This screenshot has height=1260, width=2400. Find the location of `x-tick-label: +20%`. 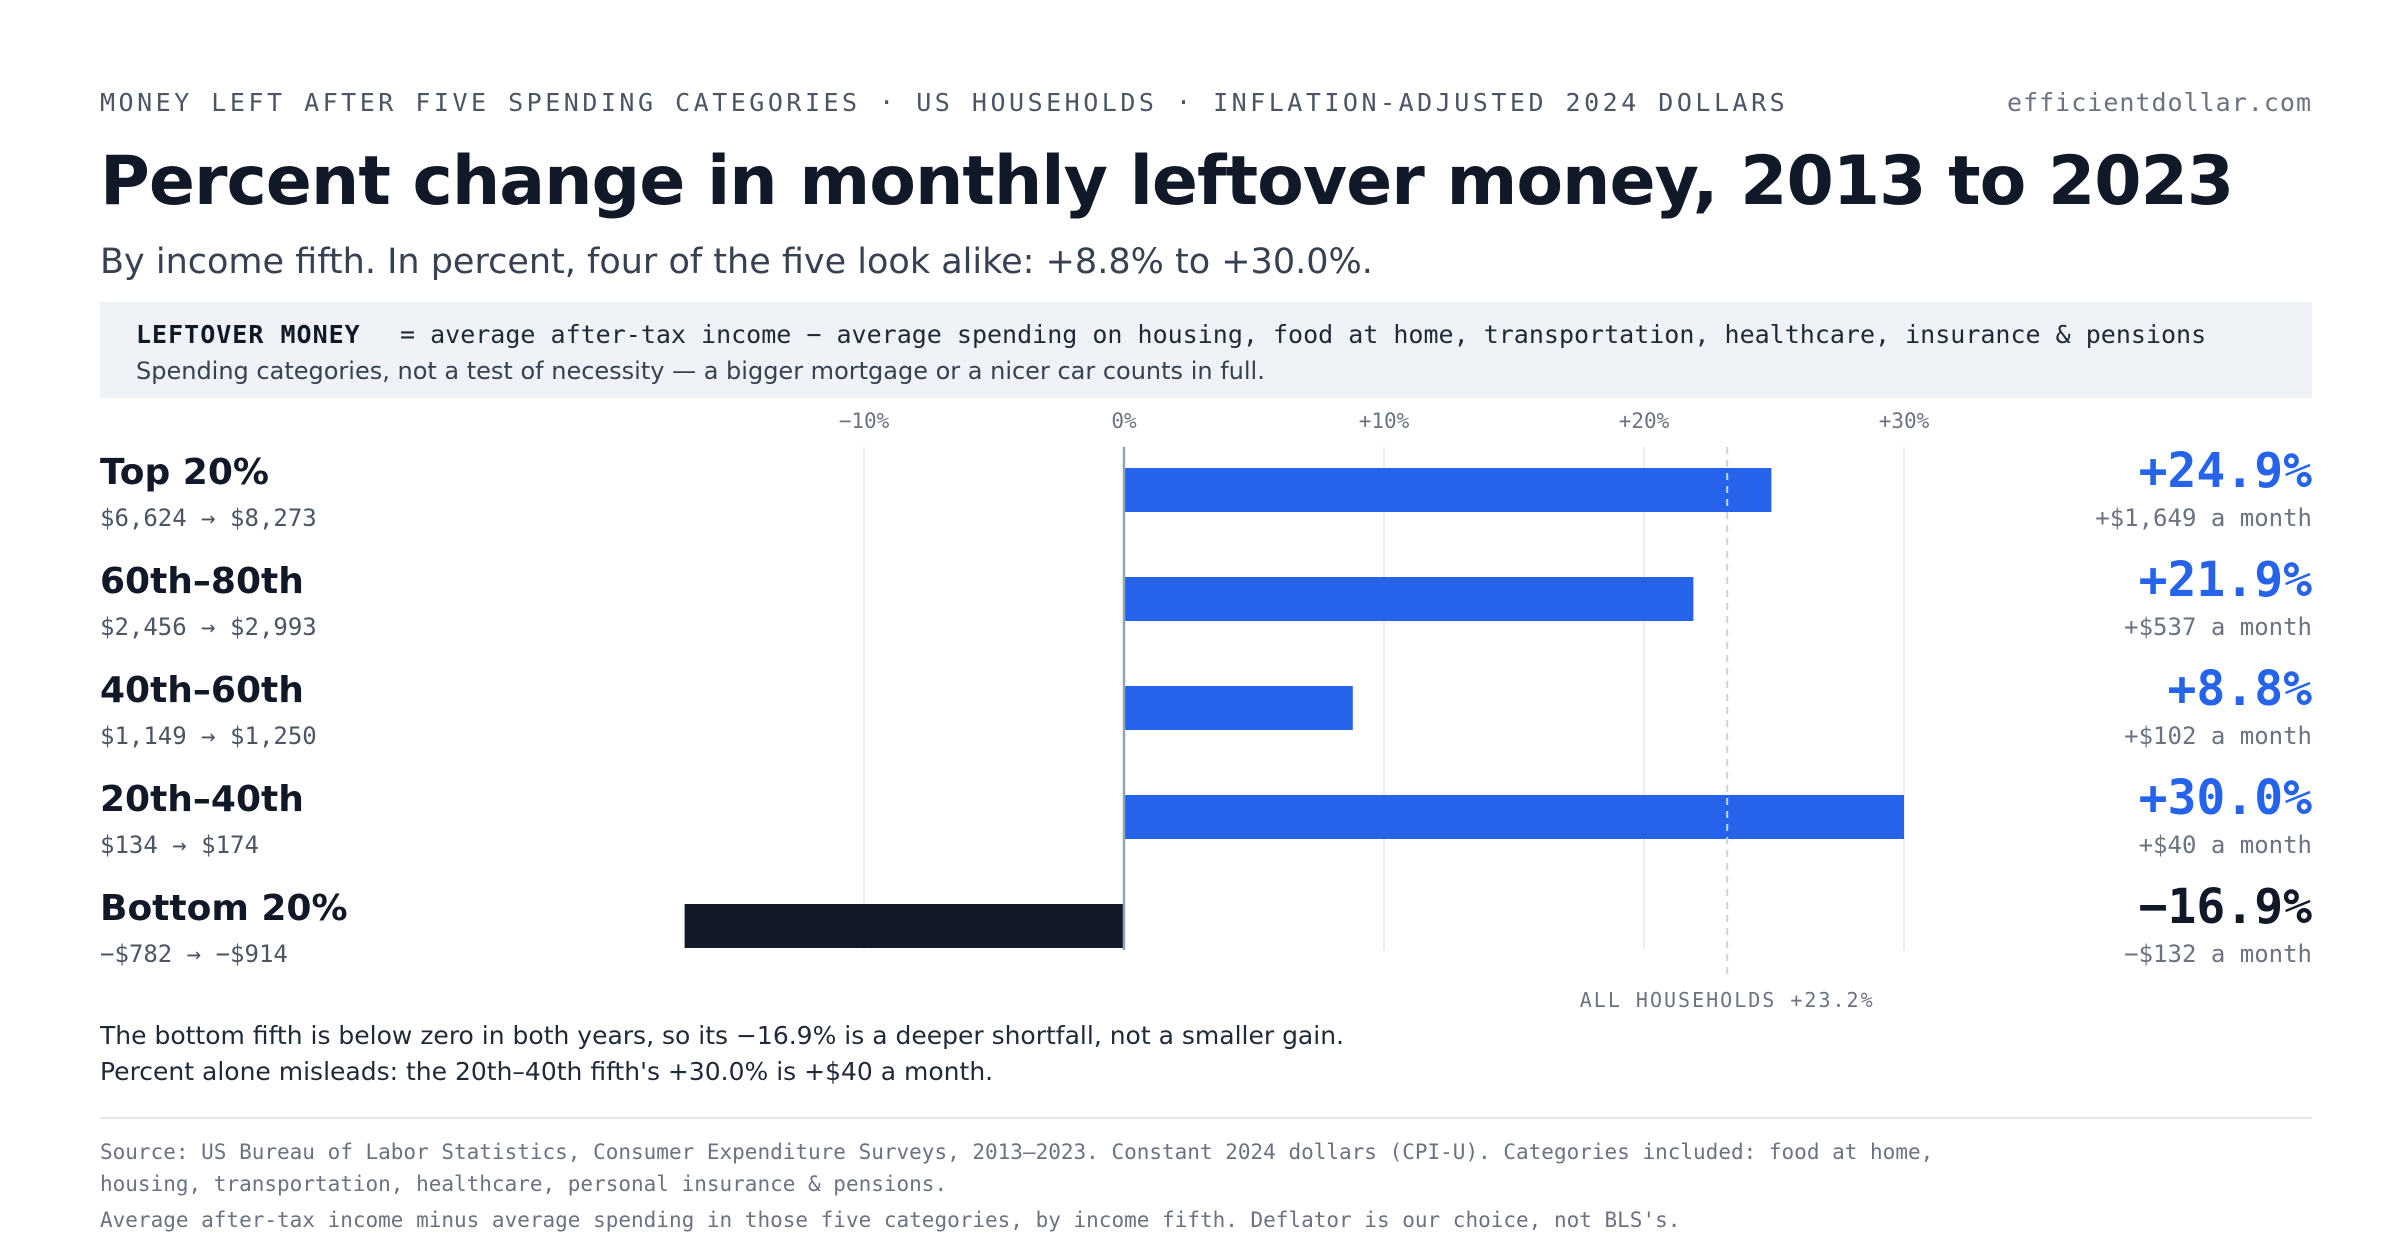

x-tick-label: +20% is located at coordinates (1644, 421).